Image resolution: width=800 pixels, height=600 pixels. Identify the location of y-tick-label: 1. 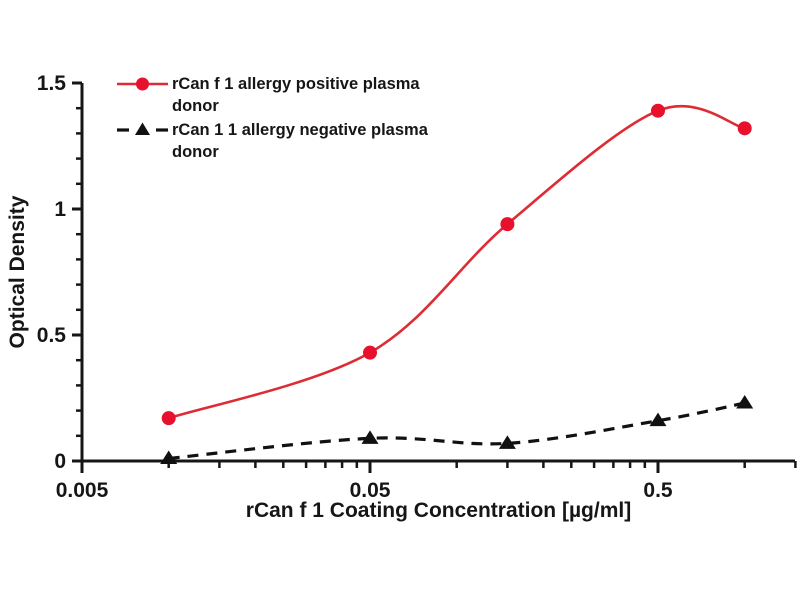
(60, 209).